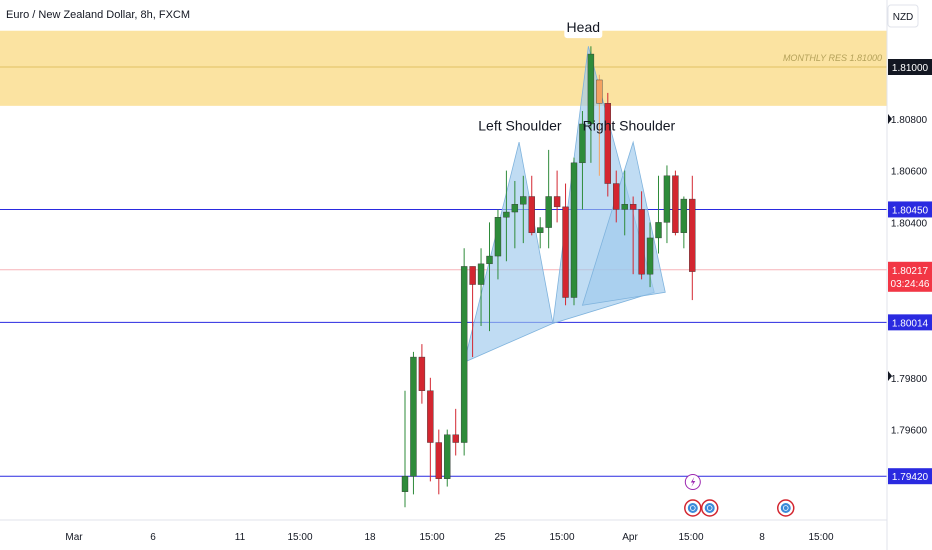  Describe the element at coordinates (370, 537) in the screenshot. I see `x-tick-label: 18` at that location.